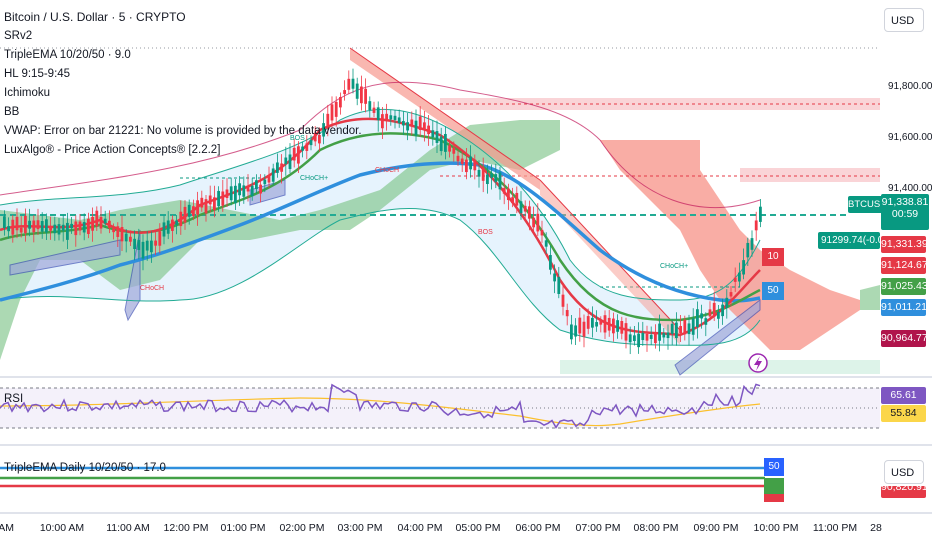  What do you see at coordinates (656, 528) in the screenshot?
I see `time-axis-label: 08:00 PM` at bounding box center [656, 528].